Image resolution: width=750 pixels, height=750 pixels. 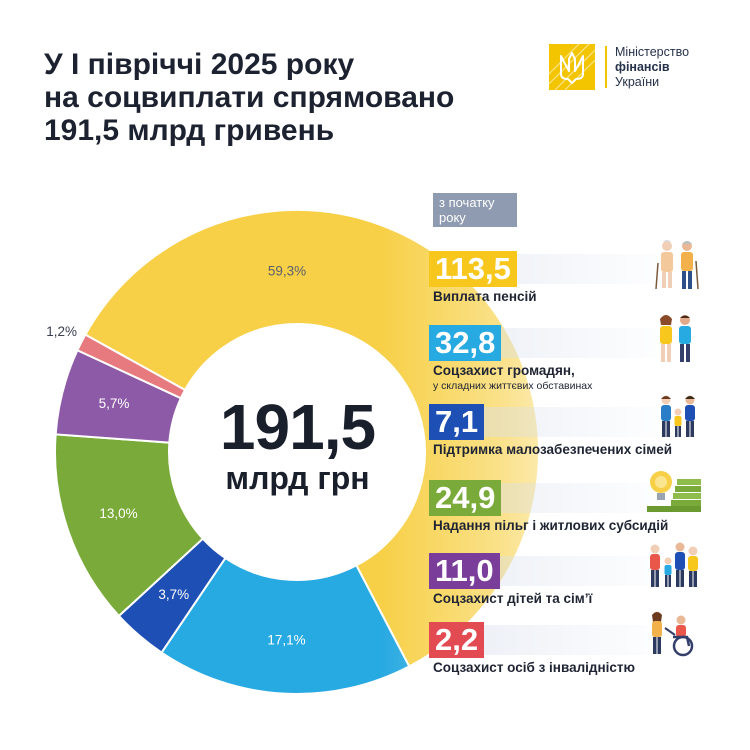 I want to click on since-tag-line-2: року, so click(x=452, y=217).